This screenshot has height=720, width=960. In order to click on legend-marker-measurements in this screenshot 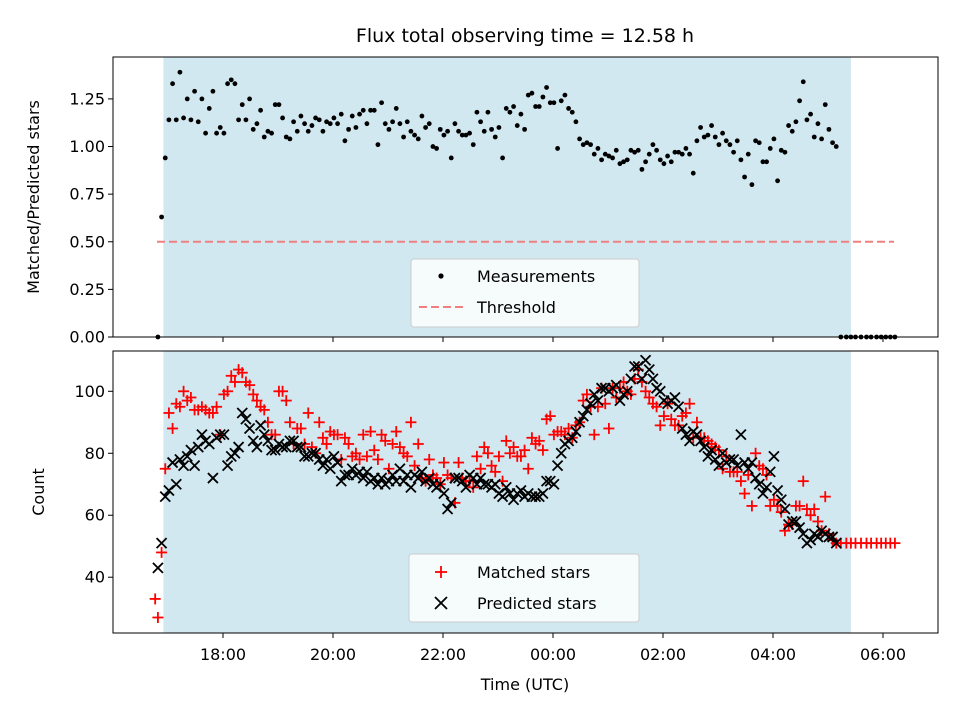, I will do `click(441, 276)`.